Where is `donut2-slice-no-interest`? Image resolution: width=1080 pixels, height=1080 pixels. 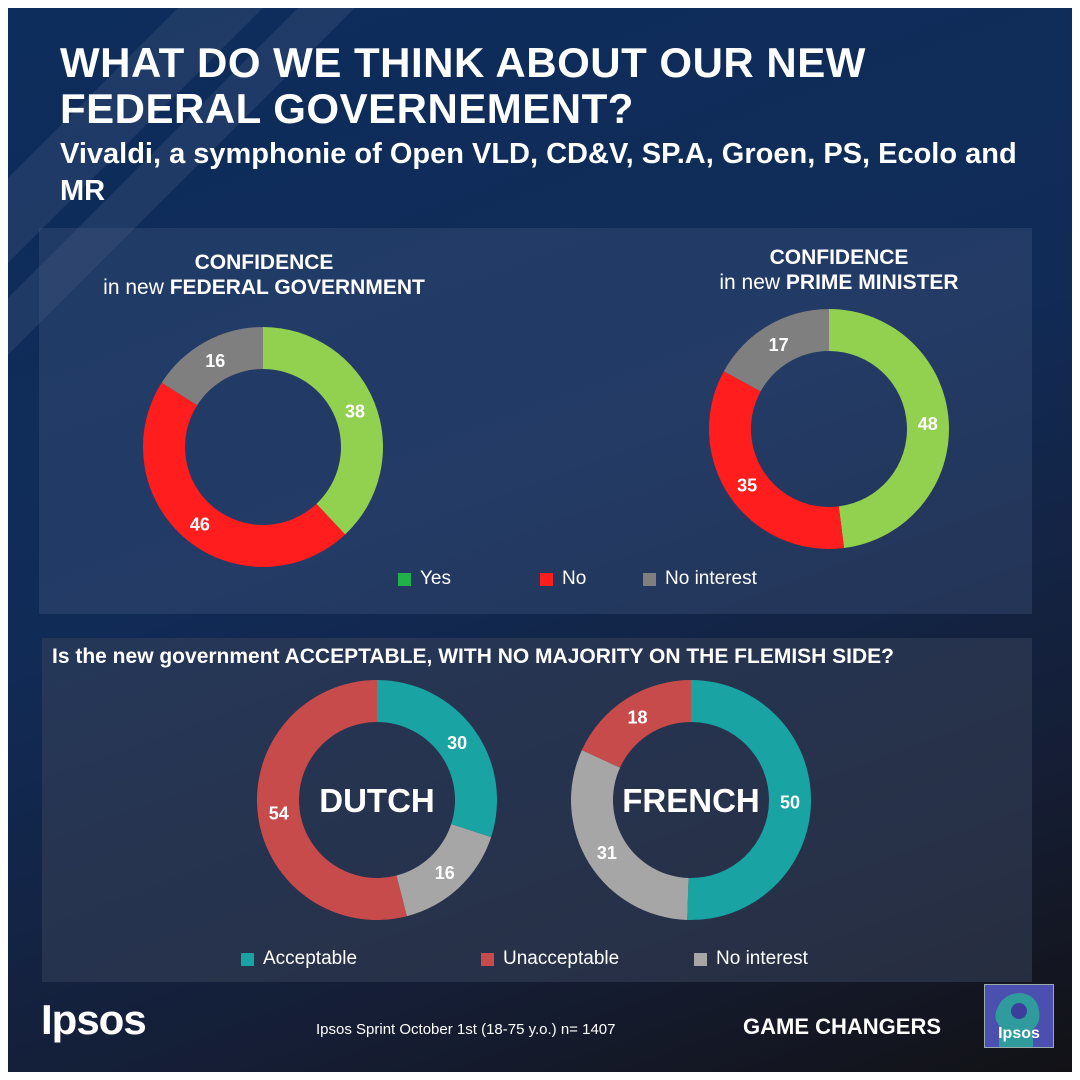
donut2-slice-no-interest is located at coordinates (776, 350).